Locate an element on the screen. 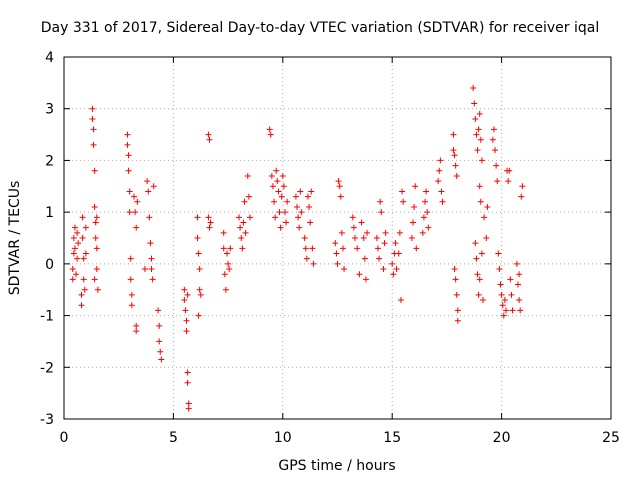 This screenshot has width=640, height=480. y-tick-label: 3 is located at coordinates (49, 110).